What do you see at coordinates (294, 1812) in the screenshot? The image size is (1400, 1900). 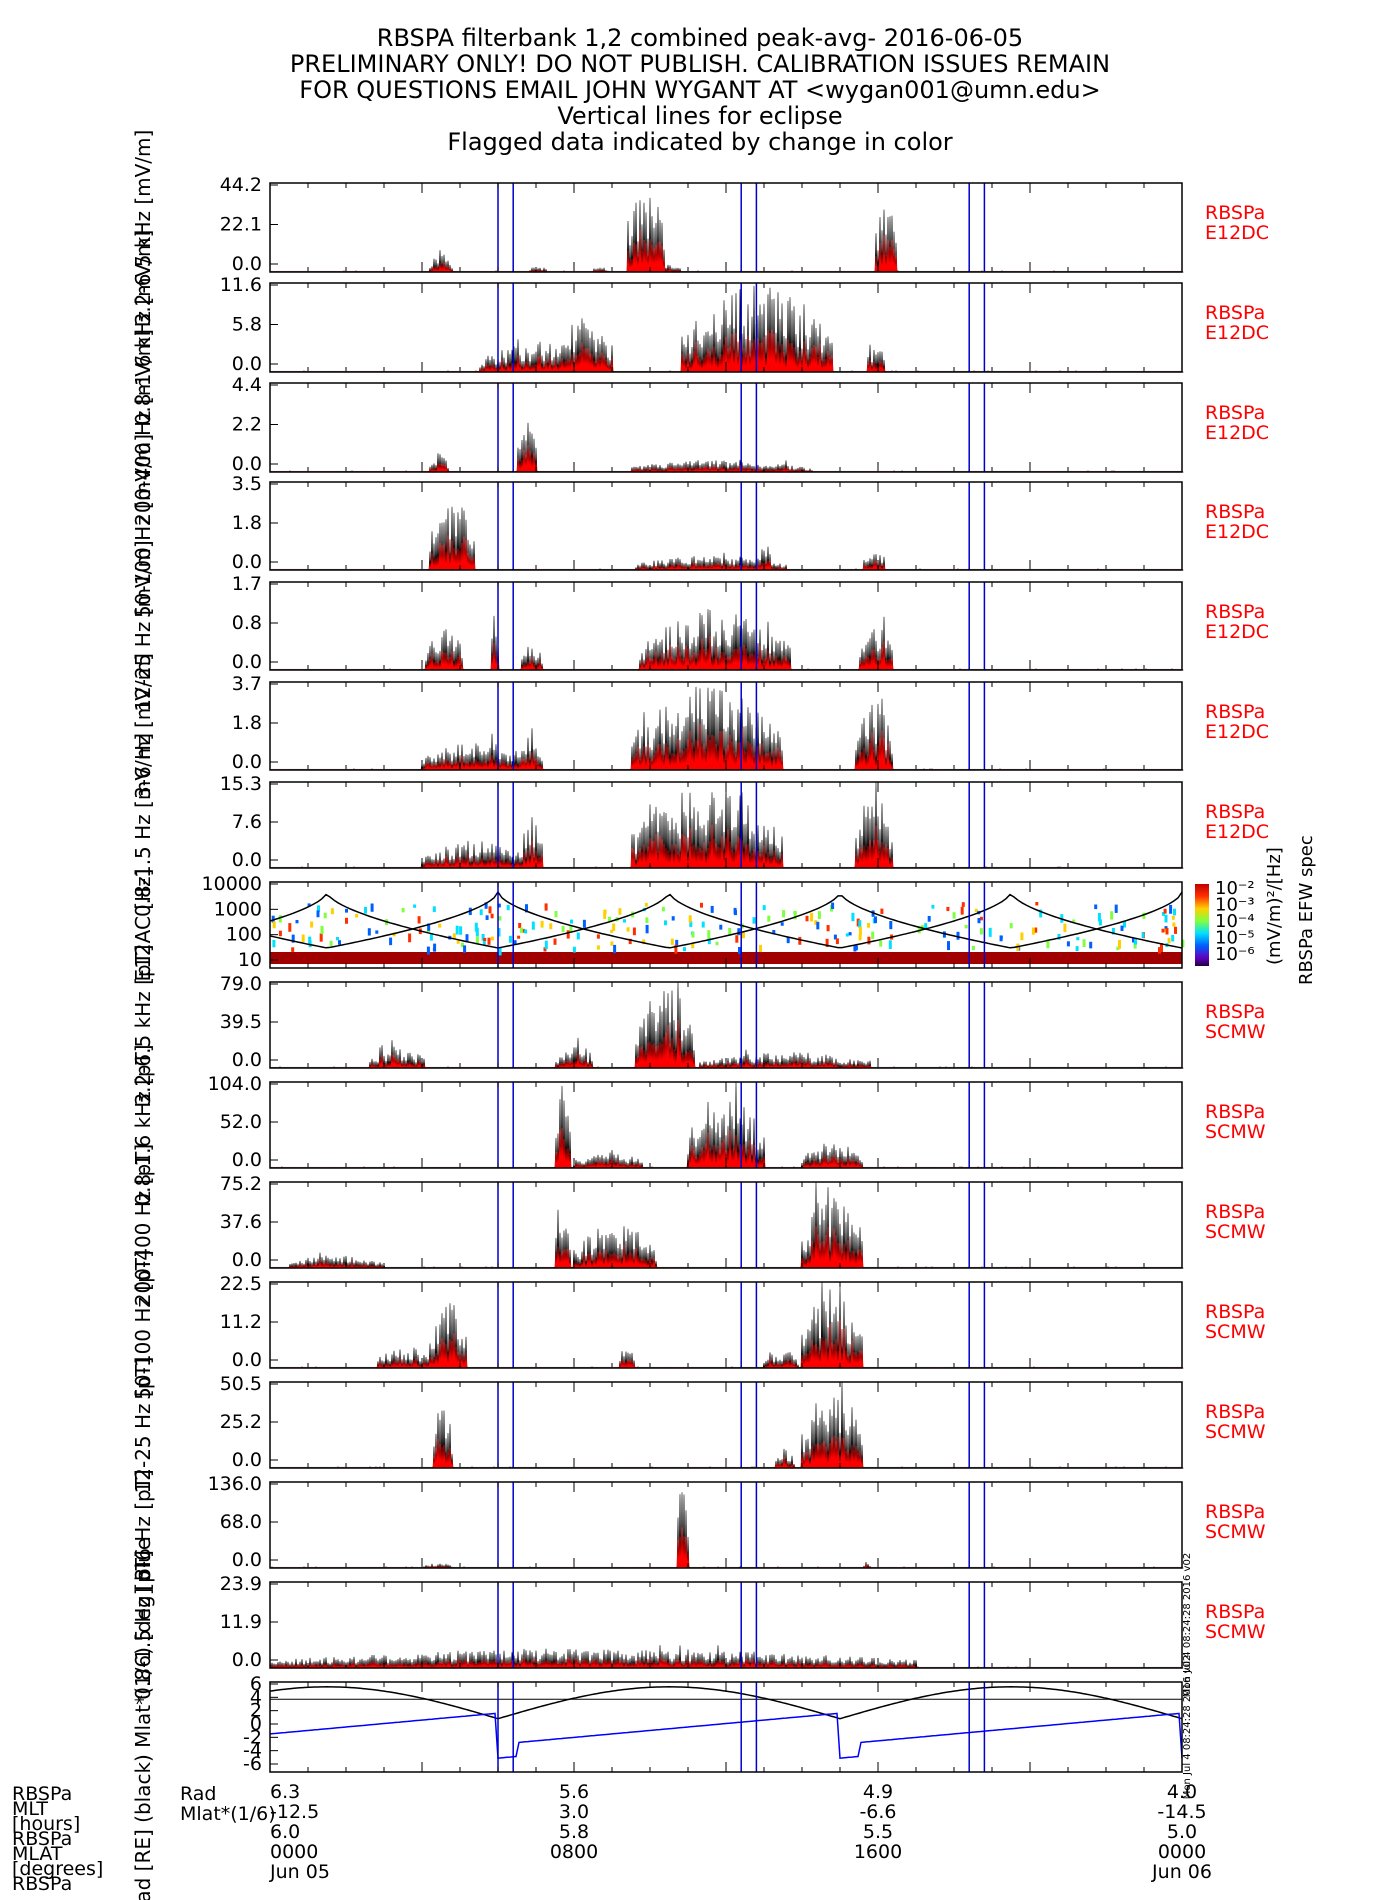 I see `x-axis-label: -12.5` at bounding box center [294, 1812].